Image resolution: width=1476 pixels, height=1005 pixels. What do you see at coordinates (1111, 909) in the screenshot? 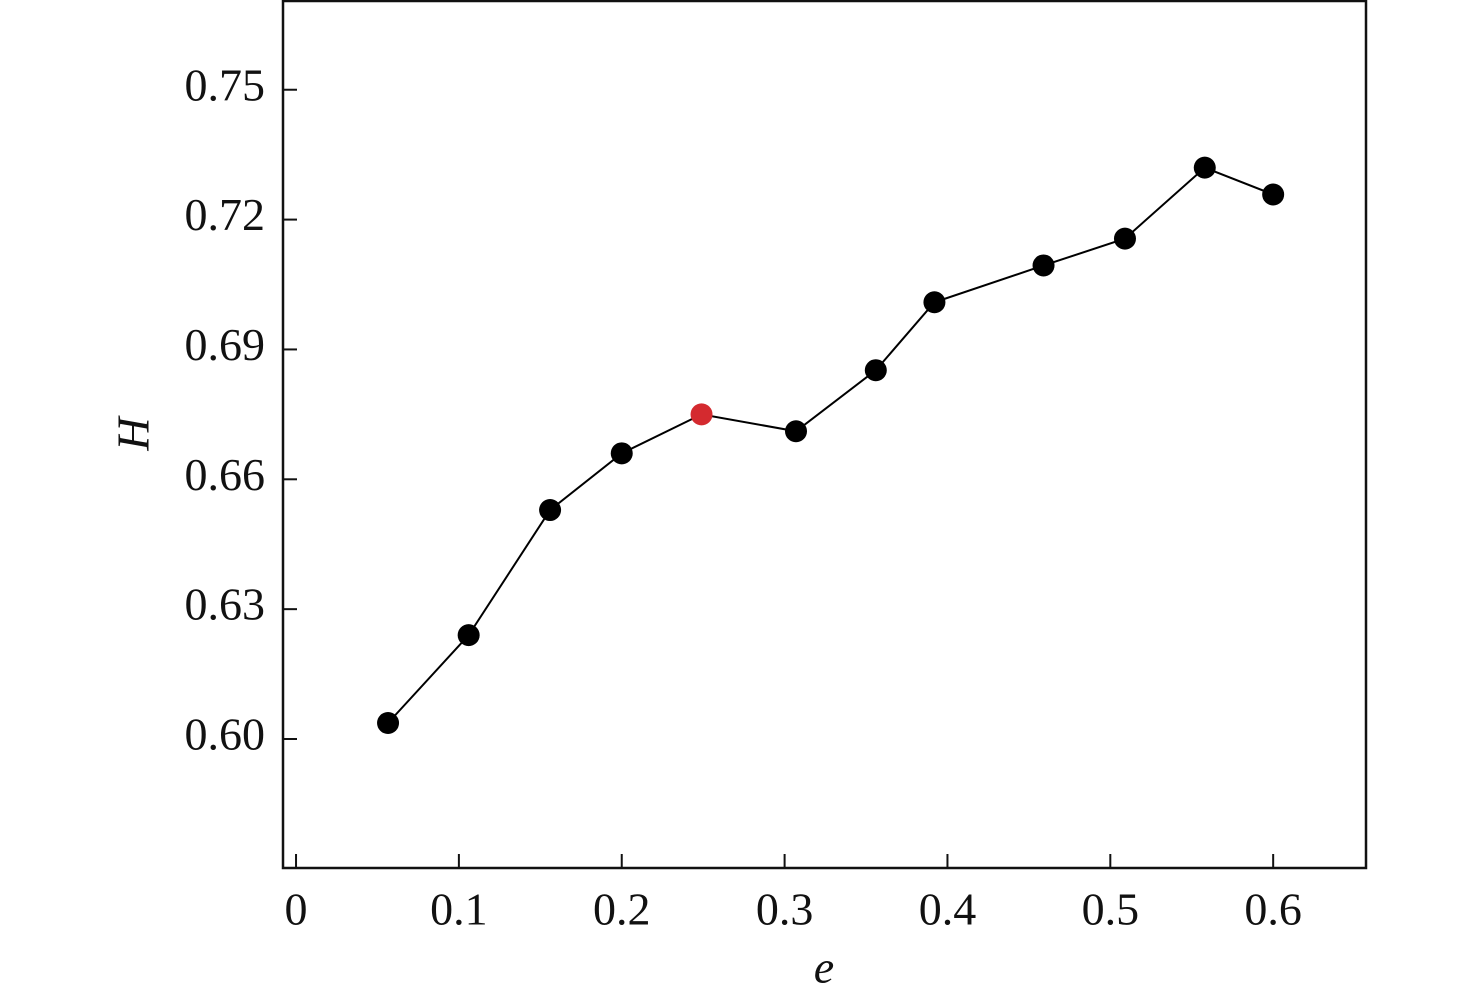
I see `x-tick-label: 0.5` at bounding box center [1111, 909].